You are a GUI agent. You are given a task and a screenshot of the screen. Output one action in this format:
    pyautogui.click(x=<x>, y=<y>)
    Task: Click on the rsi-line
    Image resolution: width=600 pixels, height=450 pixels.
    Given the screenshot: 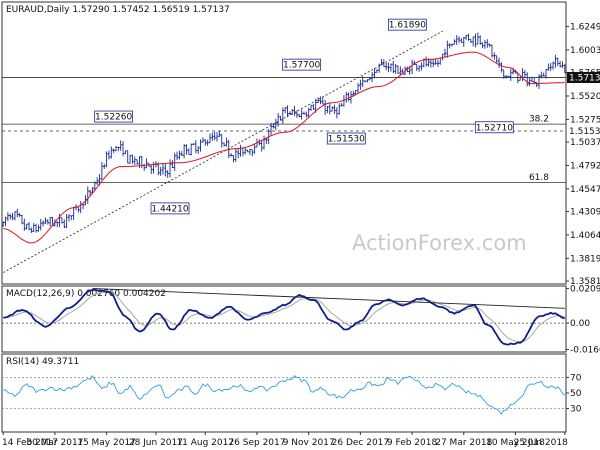 What is the action you would take?
    pyautogui.click(x=284, y=395)
    